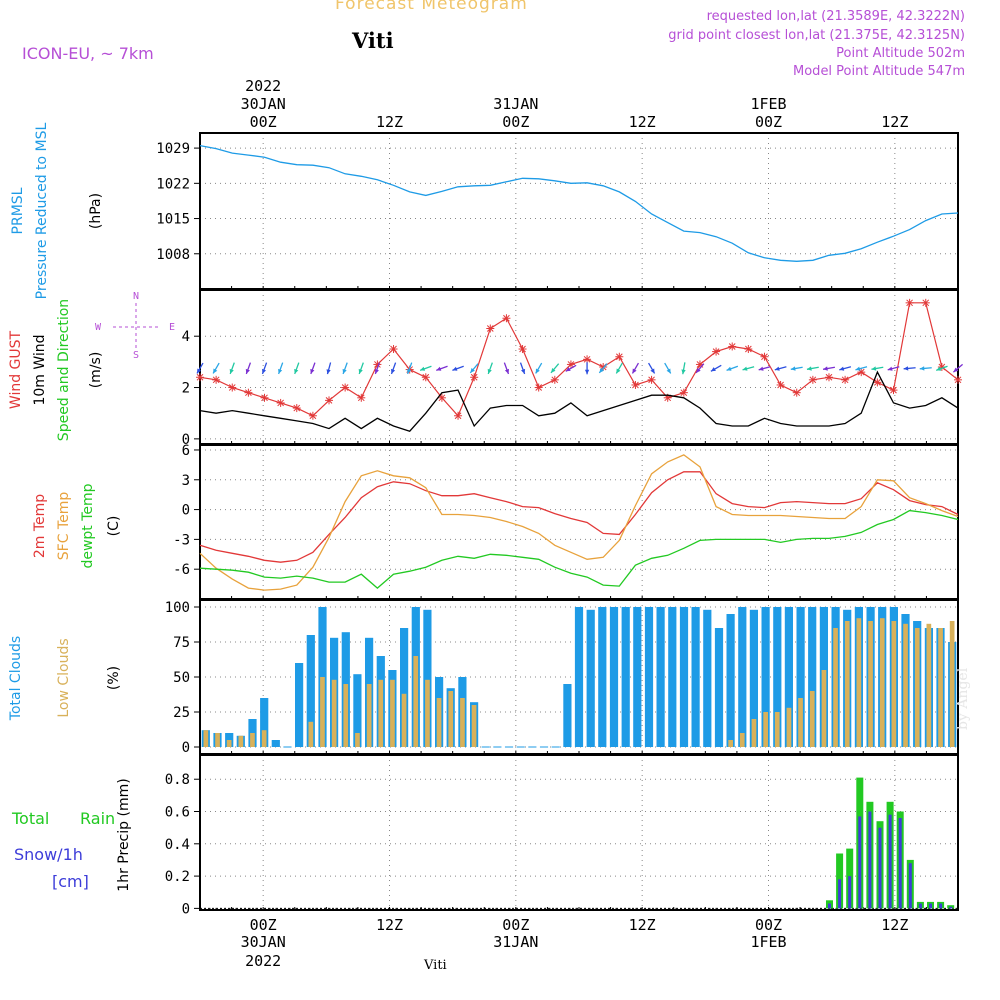 This screenshot has width=1000, height=1000. What do you see at coordinates (963, 698) in the screenshot?
I see `author-watermark: by Angel` at bounding box center [963, 698].